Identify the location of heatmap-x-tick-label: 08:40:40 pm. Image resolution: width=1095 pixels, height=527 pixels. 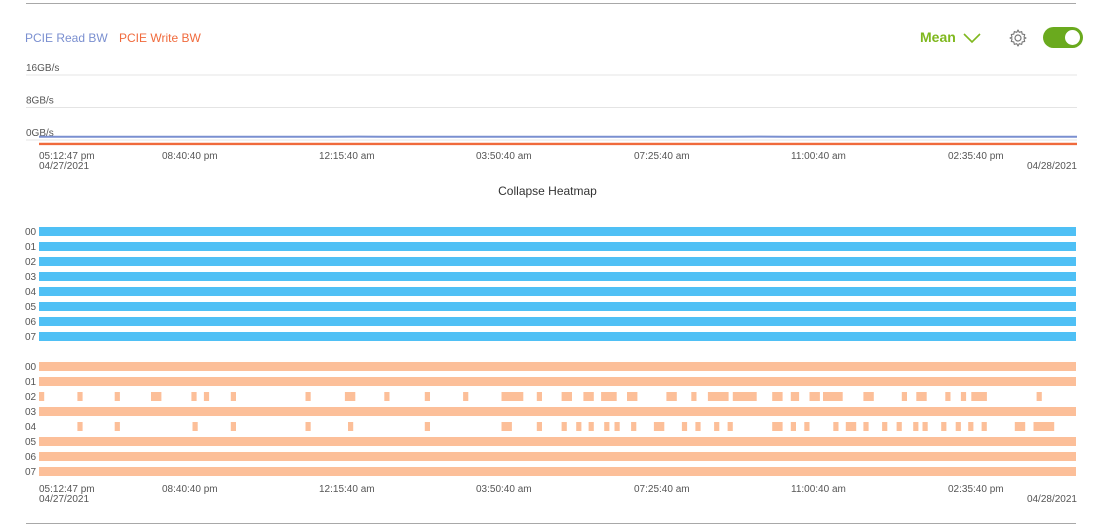
(190, 489).